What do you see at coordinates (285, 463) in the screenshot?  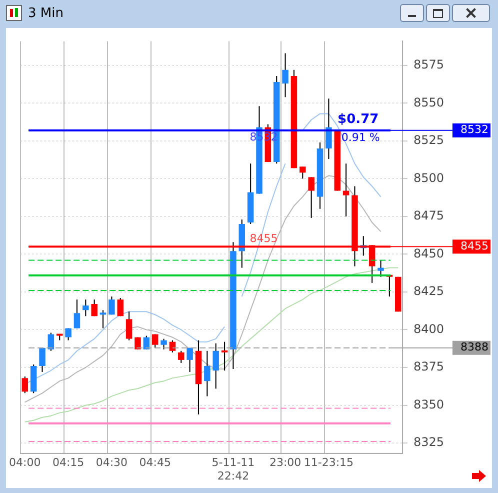 I see `x-tick-label: 23:00` at bounding box center [285, 463].